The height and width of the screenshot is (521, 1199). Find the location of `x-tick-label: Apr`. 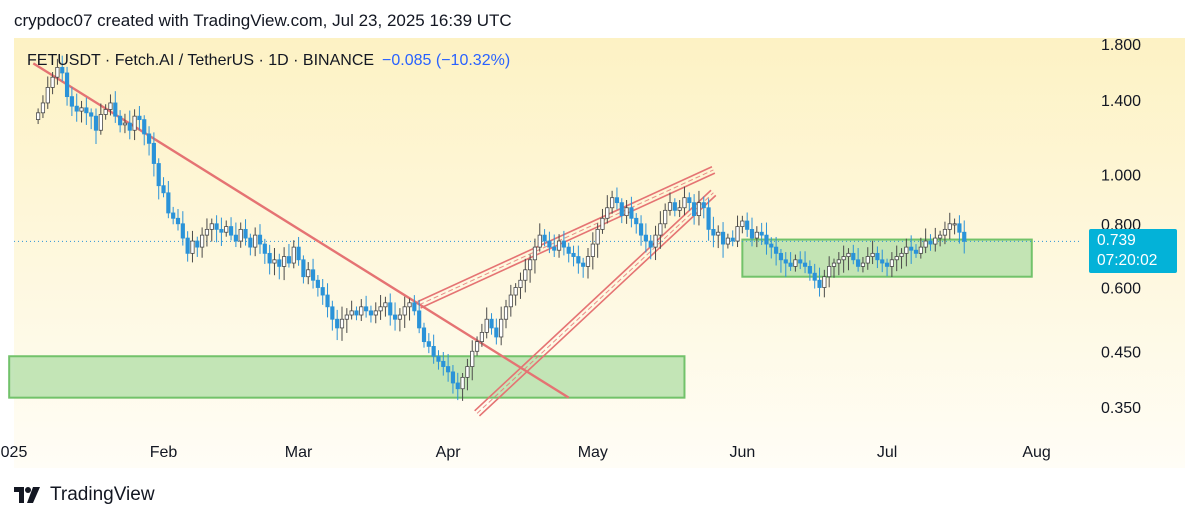

x-tick-label: Apr is located at coordinates (449, 452).